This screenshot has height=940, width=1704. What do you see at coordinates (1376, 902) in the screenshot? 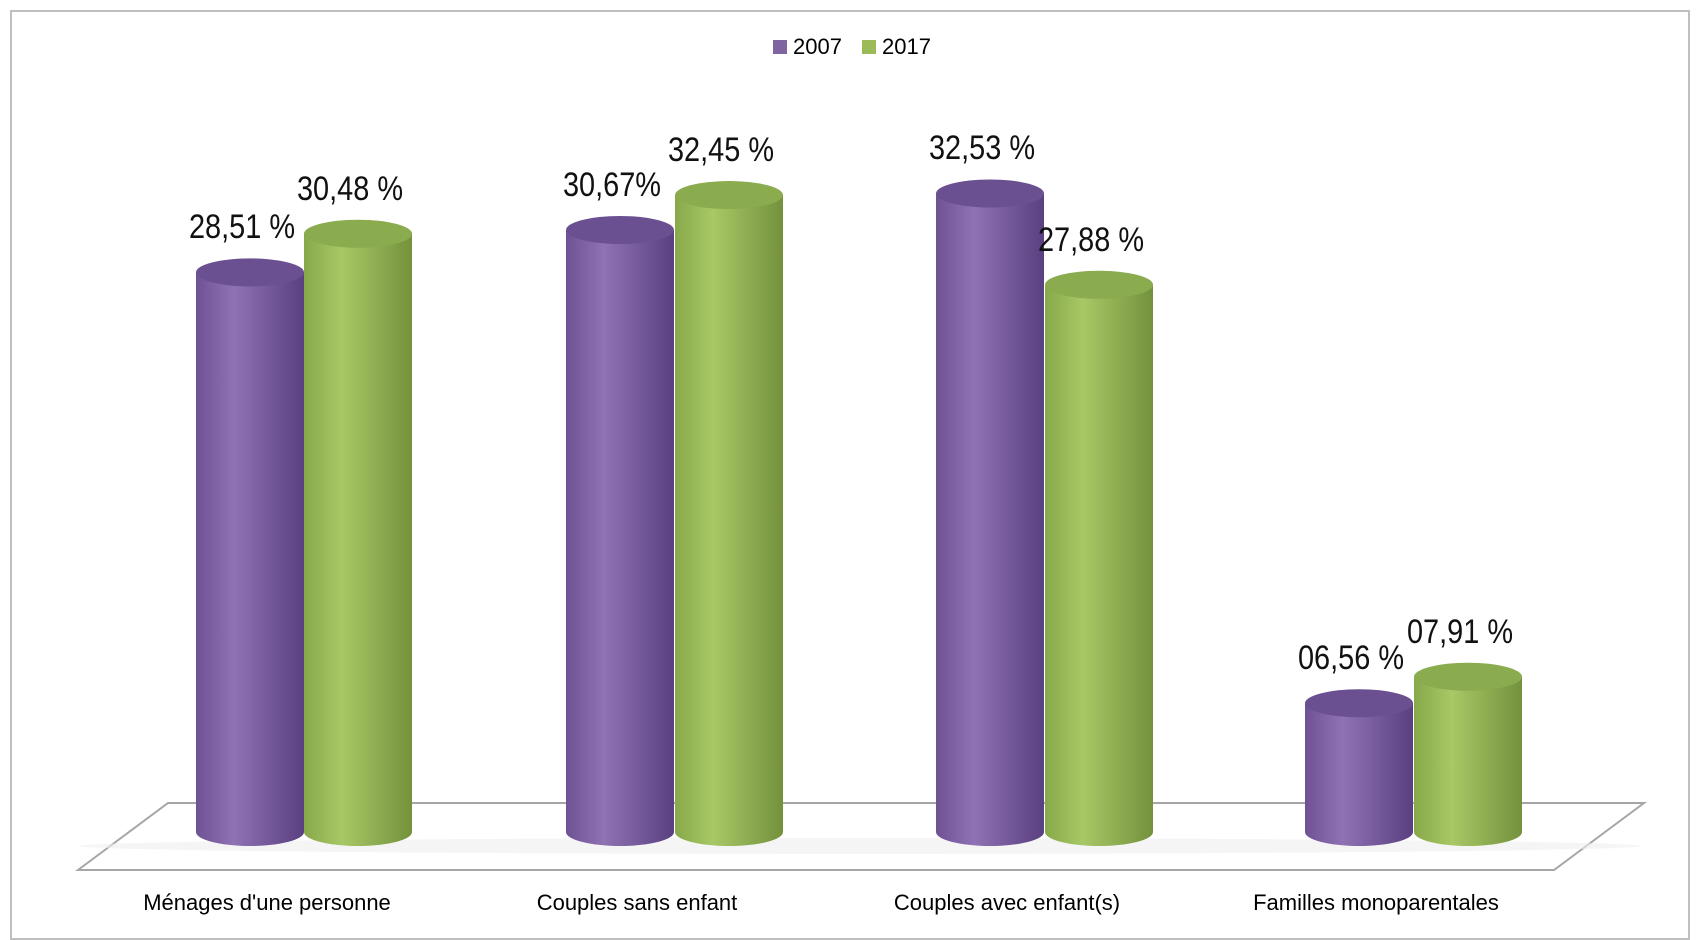
I see `category-label: Familles monoparentales` at bounding box center [1376, 902].